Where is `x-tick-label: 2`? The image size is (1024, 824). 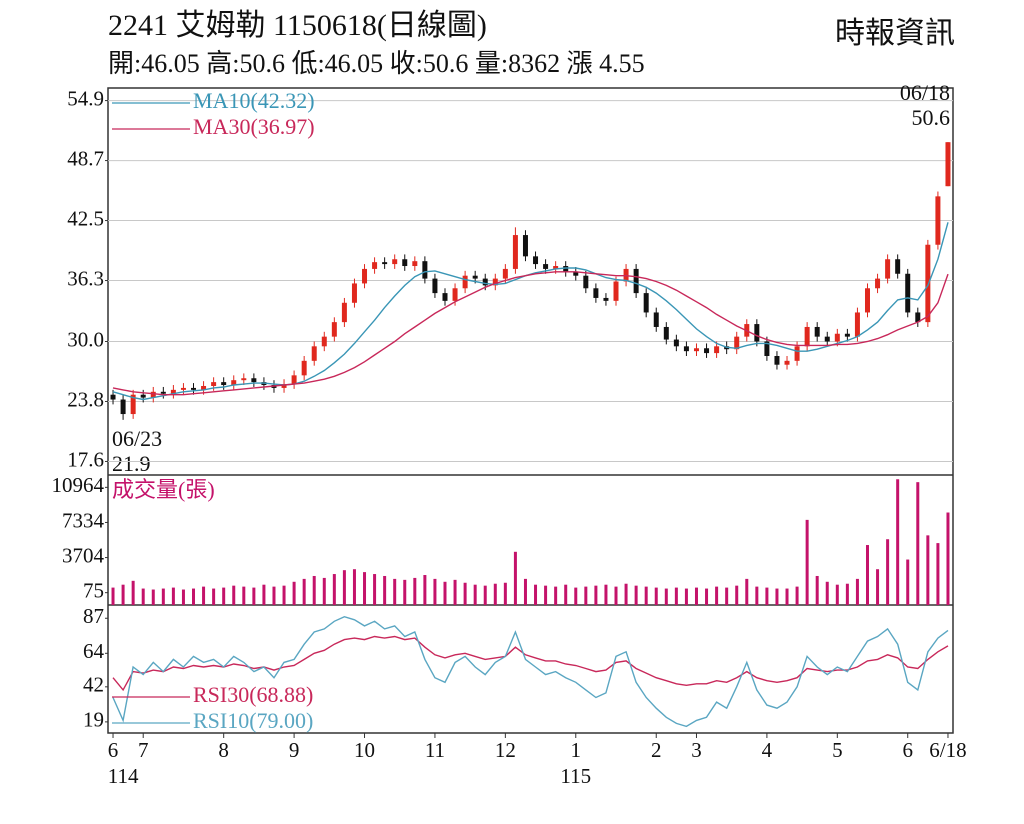 x-tick-label: 2 is located at coordinates (656, 750).